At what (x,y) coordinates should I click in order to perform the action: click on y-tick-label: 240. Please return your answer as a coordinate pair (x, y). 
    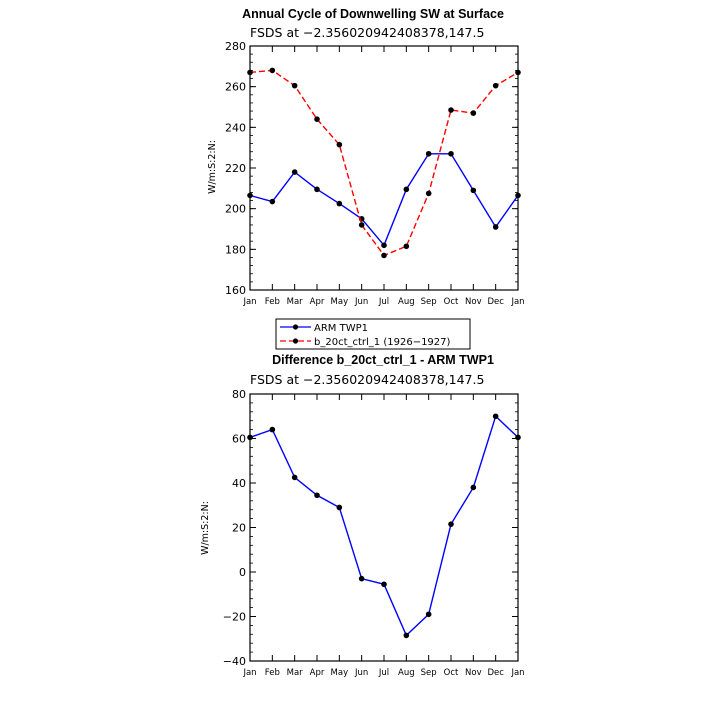
    Looking at the image, I should click on (235, 127).